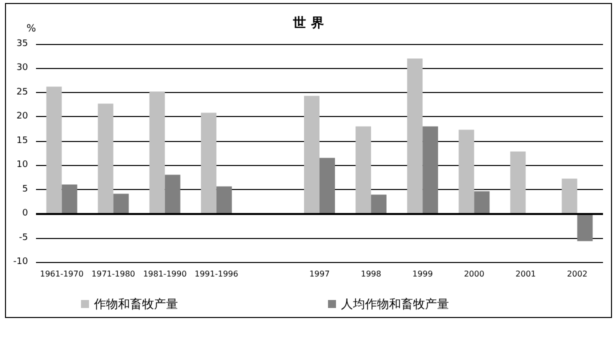  Describe the element at coordinates (422, 274) in the screenshot. I see `x-tick-label: 1999` at that location.